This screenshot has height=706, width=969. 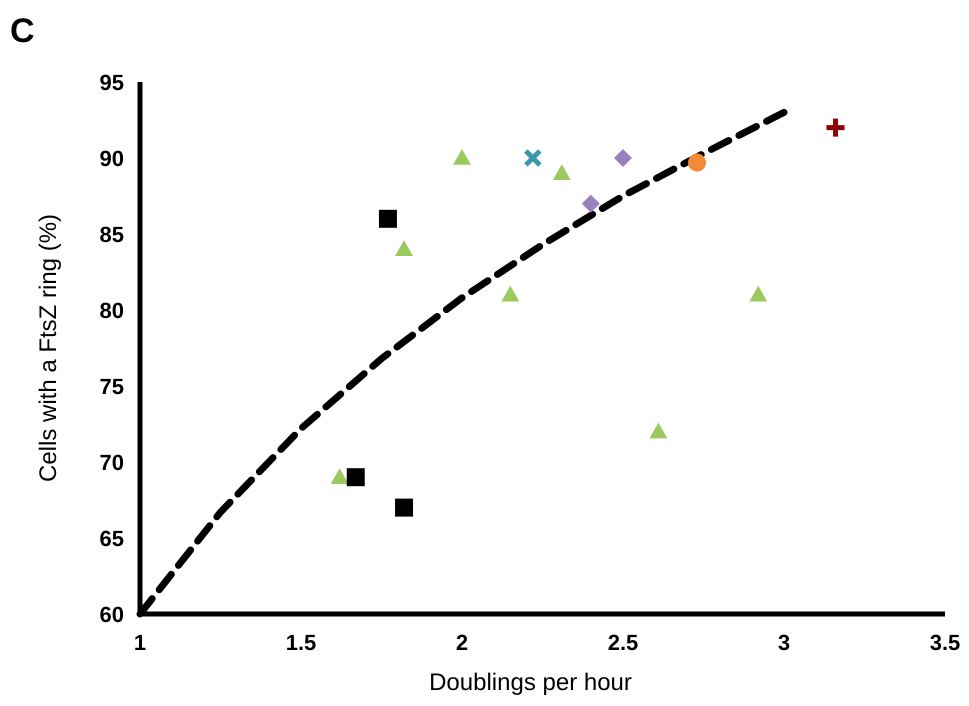 I want to click on y-tick-label: 75, so click(x=112, y=386).